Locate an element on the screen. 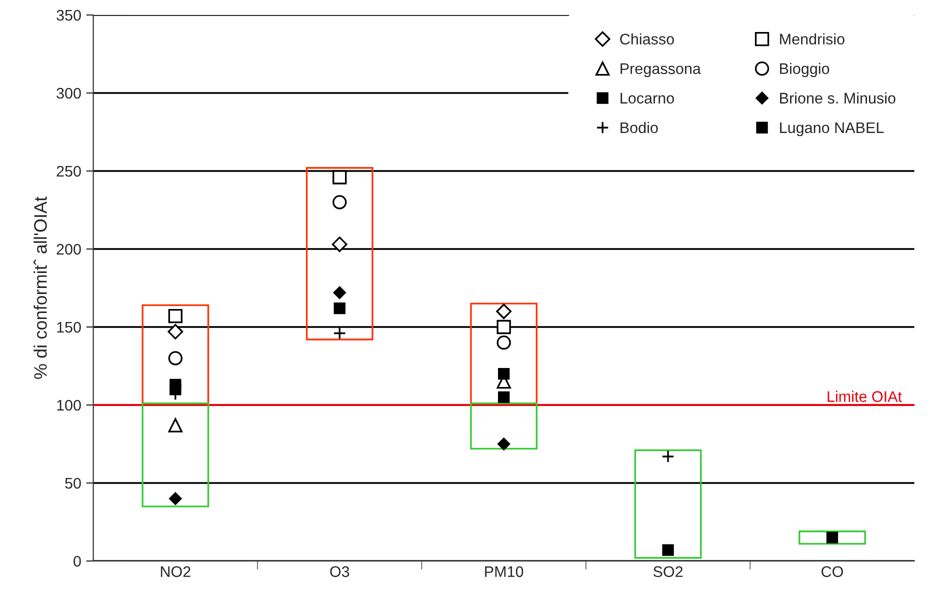  legend-label: Chiasso is located at coordinates (647, 39).